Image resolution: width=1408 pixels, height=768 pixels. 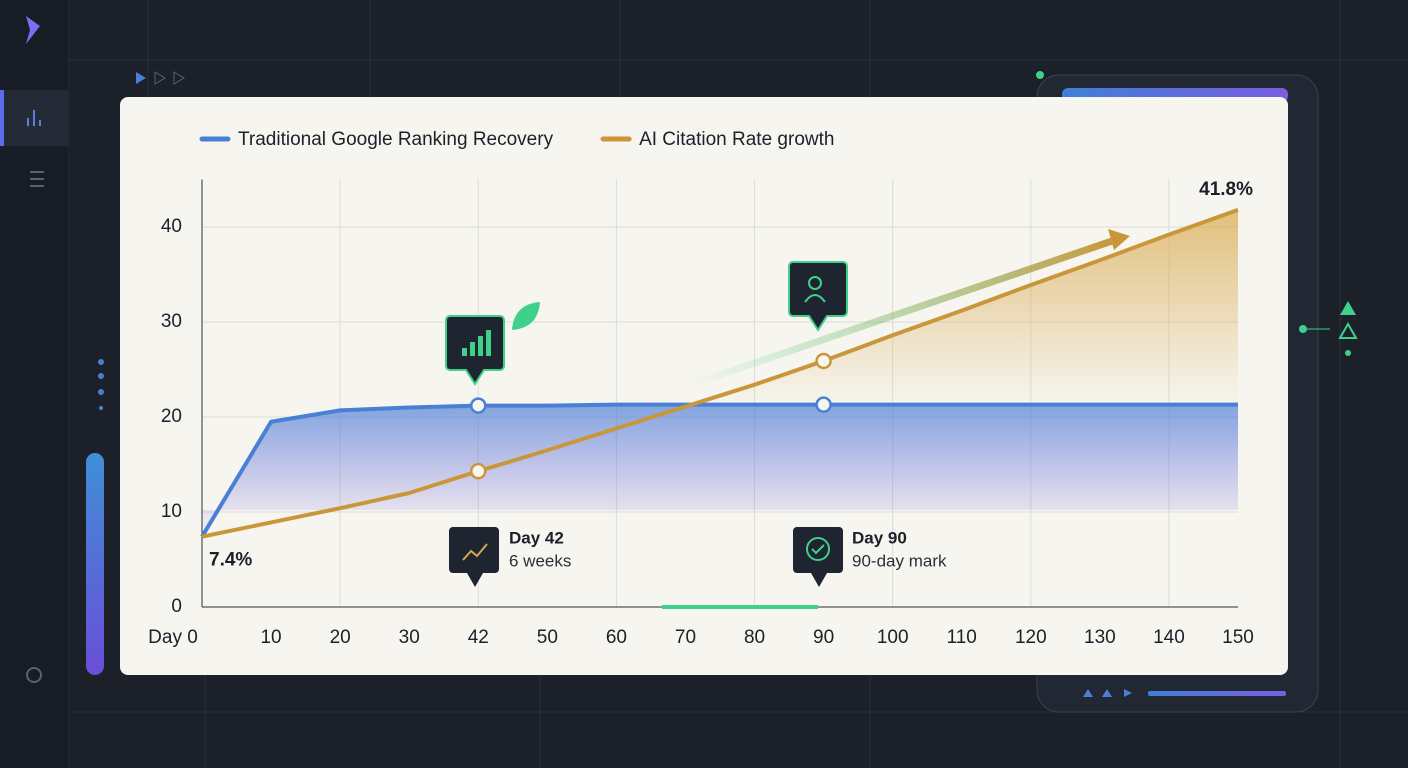 What do you see at coordinates (823, 637) in the screenshot?
I see `x-tick-label: 90` at bounding box center [823, 637].